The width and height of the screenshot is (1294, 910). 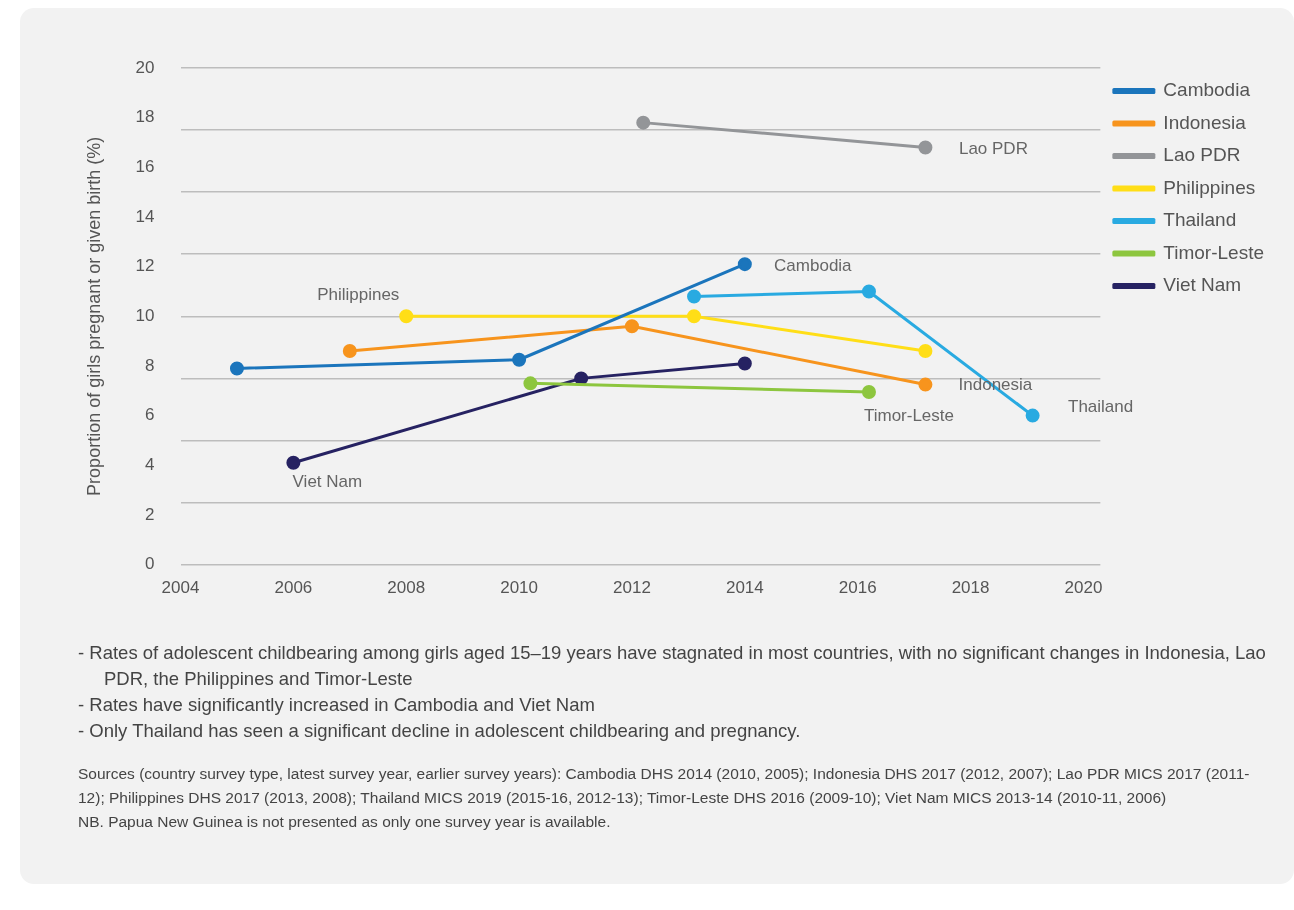 What do you see at coordinates (1214, 252) in the screenshot?
I see `legend-label: Timor-Leste` at bounding box center [1214, 252].